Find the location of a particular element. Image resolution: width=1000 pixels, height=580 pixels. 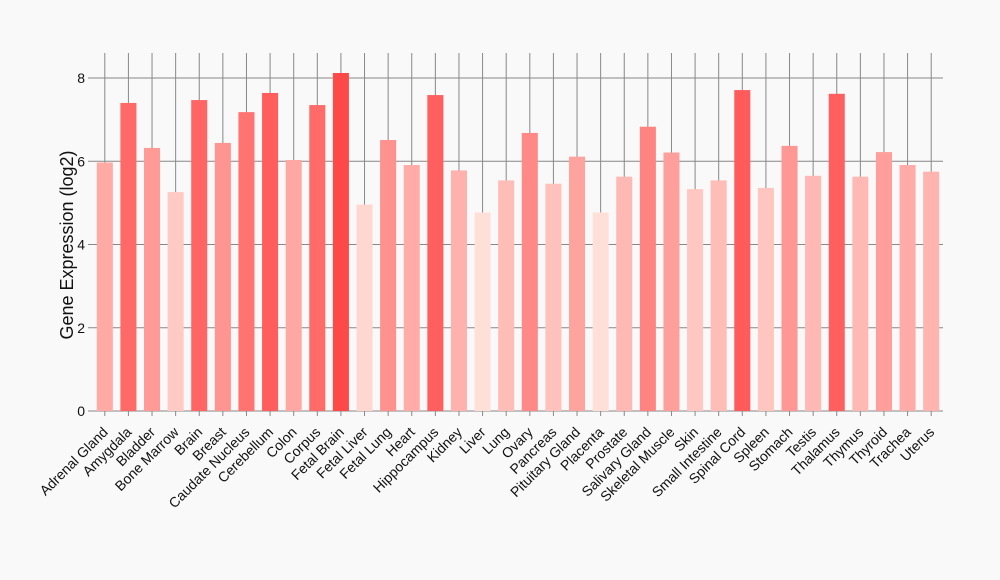

bar-pancreas is located at coordinates (553, 297).